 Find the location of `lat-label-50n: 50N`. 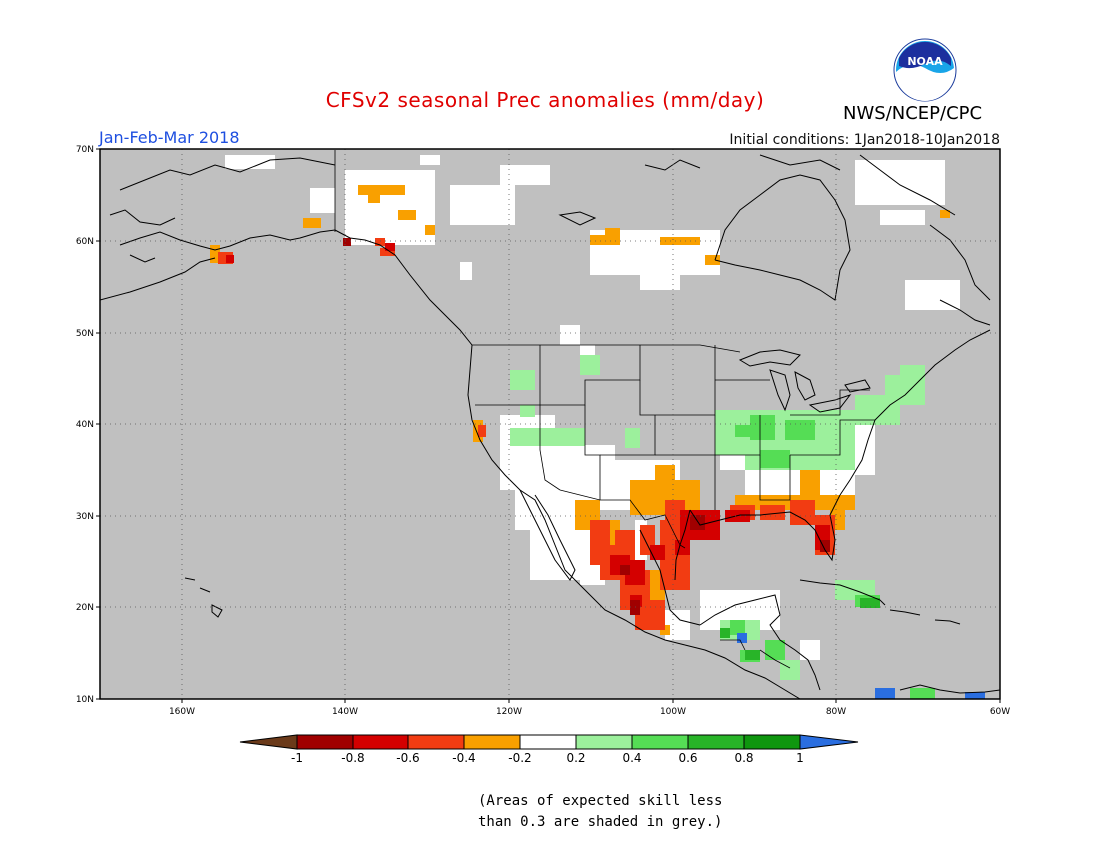

lat-label-50n: 50N is located at coordinates (85, 334).